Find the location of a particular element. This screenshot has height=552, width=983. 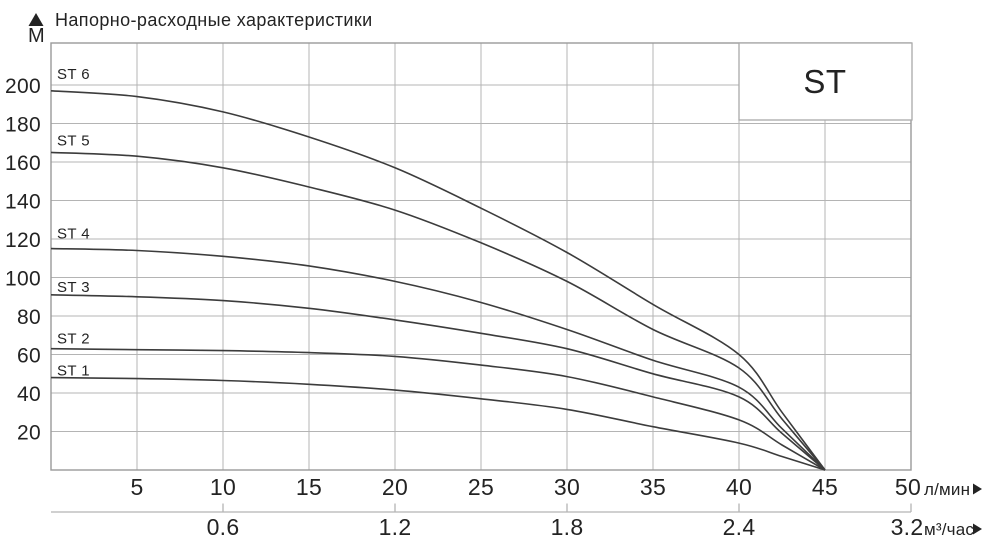

y-tick-label: 100 is located at coordinates (23, 279).